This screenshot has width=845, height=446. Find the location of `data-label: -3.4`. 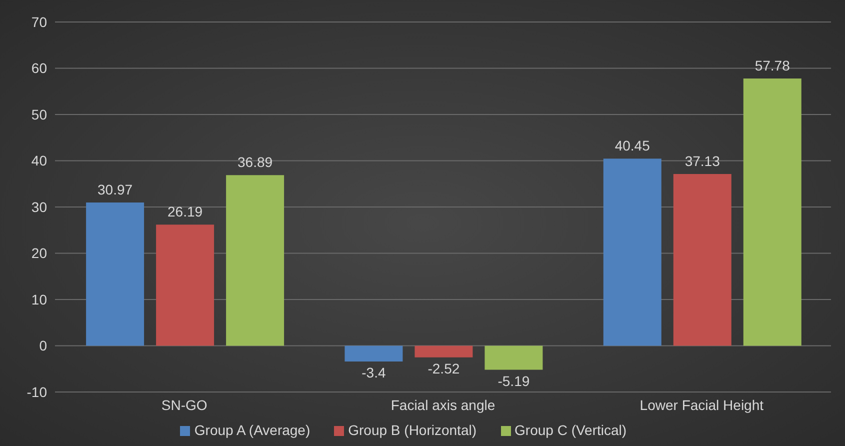

data-label: -3.4 is located at coordinates (374, 372).